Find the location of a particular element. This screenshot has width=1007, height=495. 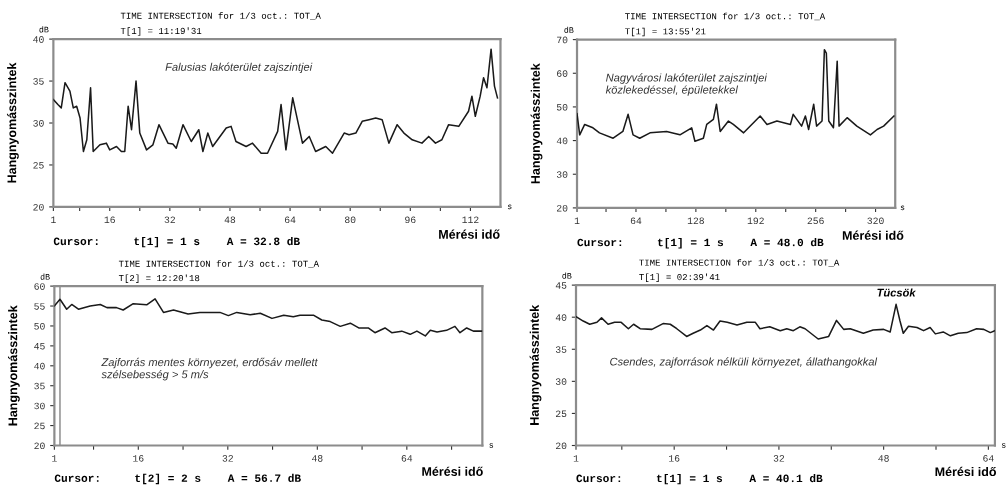

chart-subtitle: T[1] = 13:55'21 is located at coordinates (665, 32).